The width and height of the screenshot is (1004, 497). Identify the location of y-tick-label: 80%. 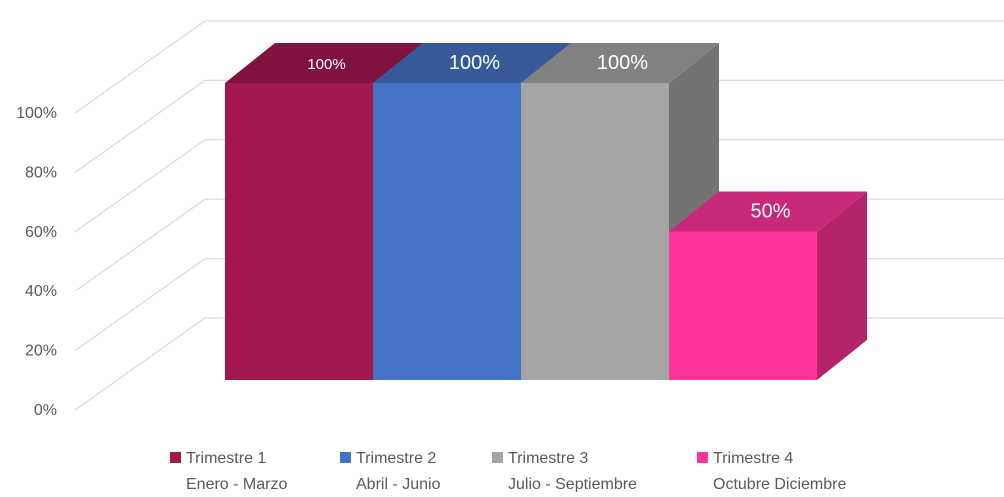
(41, 172).